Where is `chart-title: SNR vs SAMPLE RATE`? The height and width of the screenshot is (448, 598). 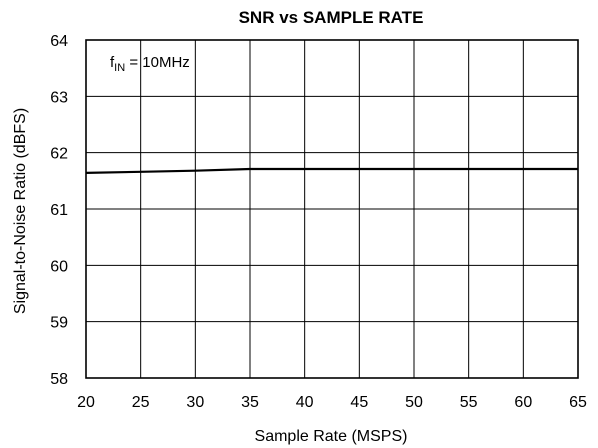
chart-title: SNR vs SAMPLE RATE is located at coordinates (331, 17).